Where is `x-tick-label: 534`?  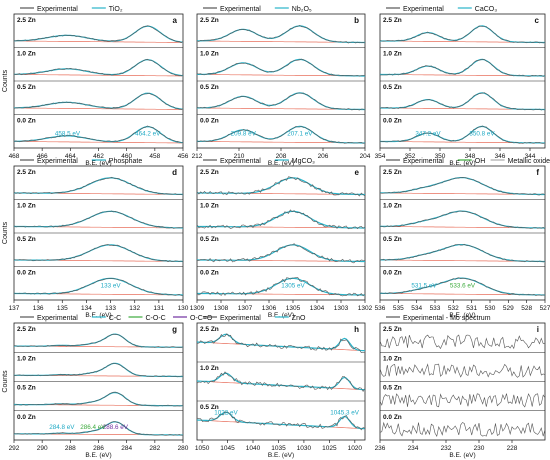 x-tick-label: 534 is located at coordinates (416, 308).